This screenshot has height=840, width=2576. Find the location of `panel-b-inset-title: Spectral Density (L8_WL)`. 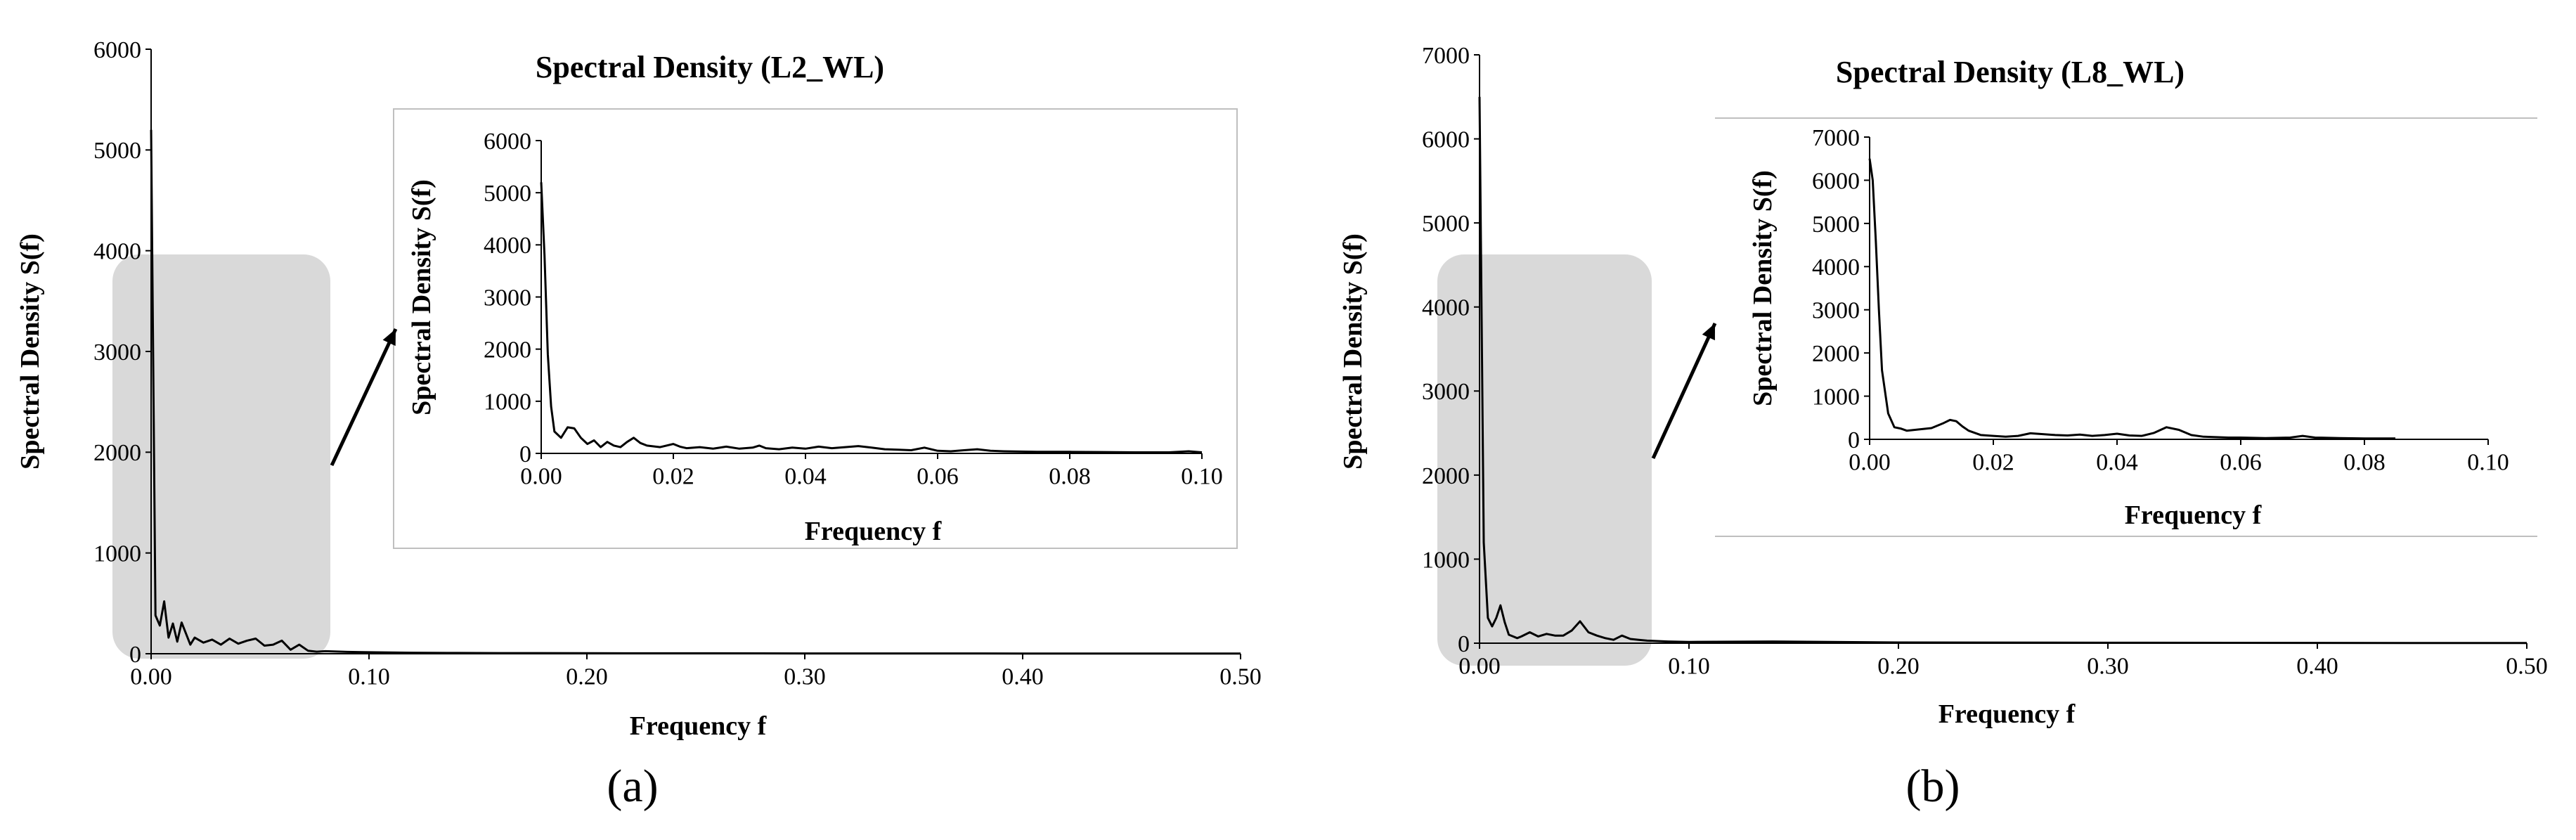

panel-b-inset-title: Spectral Density (L8_WL) is located at coordinates (2011, 72).